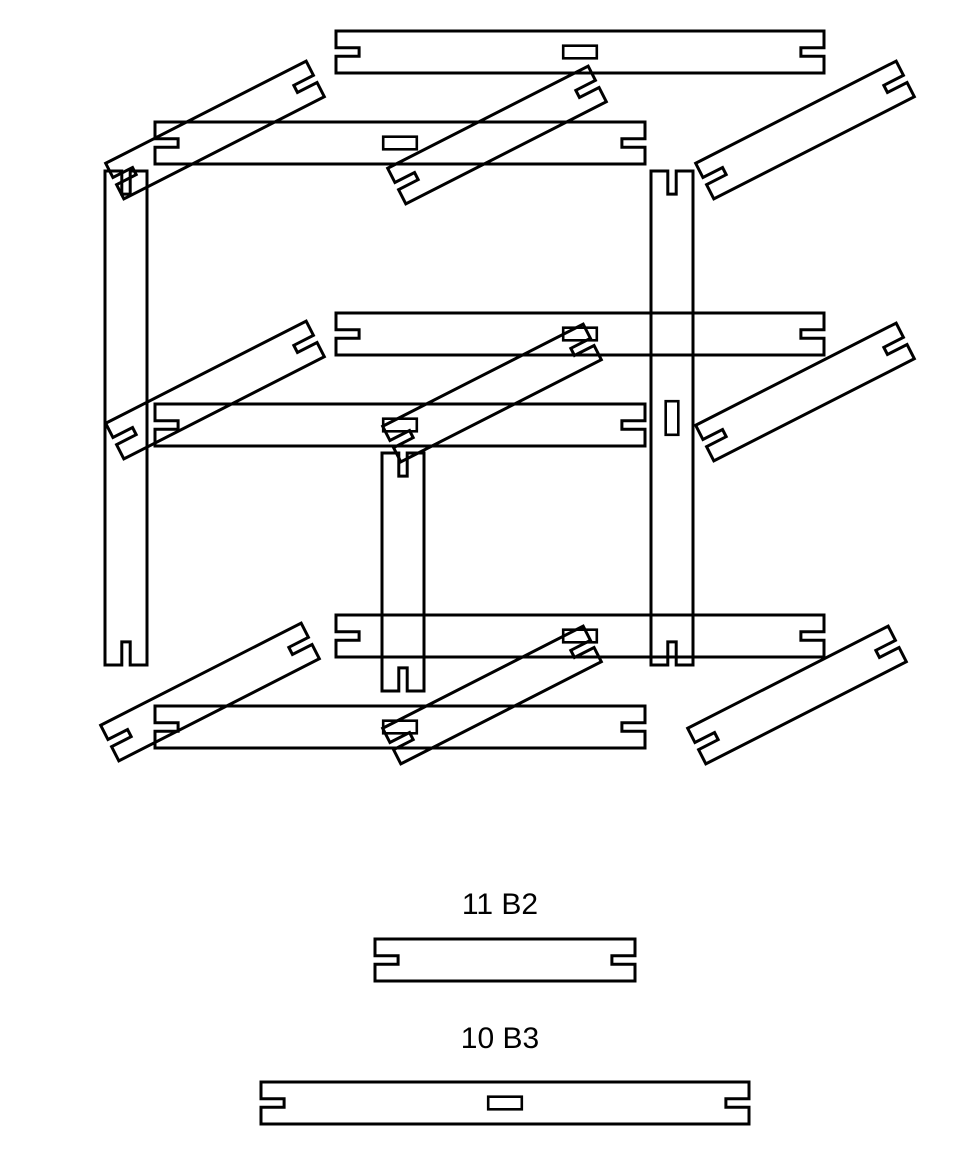 The image size is (970, 1175). I want to click on diag-mid-right, so click(805, 392).